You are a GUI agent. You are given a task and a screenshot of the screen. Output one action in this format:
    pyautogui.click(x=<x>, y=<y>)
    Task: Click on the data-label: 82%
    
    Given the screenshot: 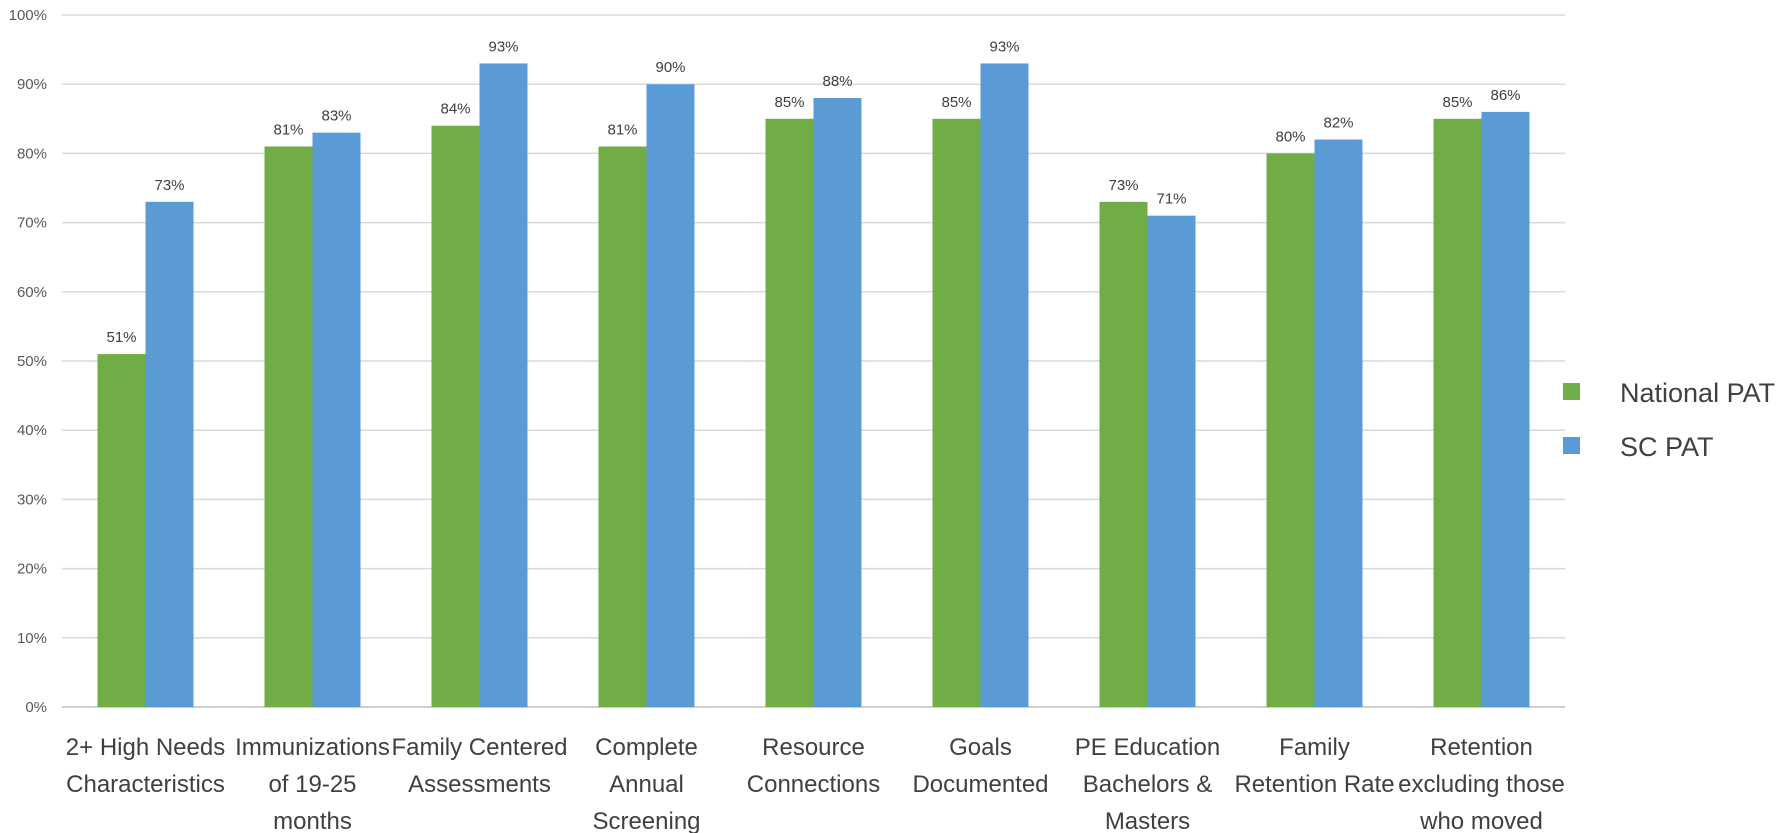 What is the action you would take?
    pyautogui.click(x=1338, y=123)
    